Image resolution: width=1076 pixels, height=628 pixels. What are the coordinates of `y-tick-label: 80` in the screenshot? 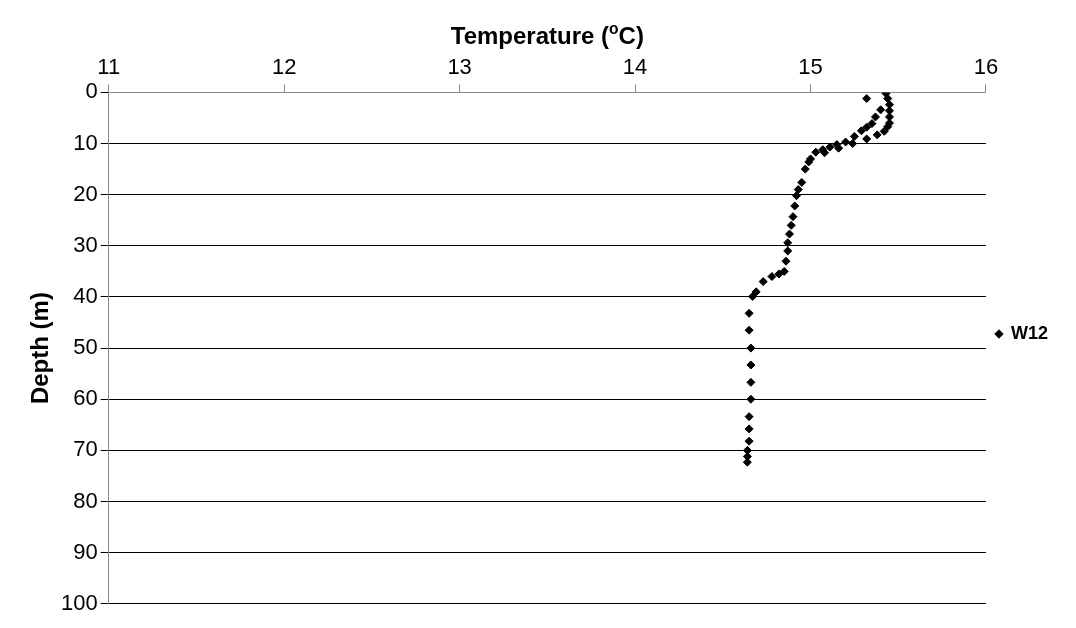 It's located at (85, 500).